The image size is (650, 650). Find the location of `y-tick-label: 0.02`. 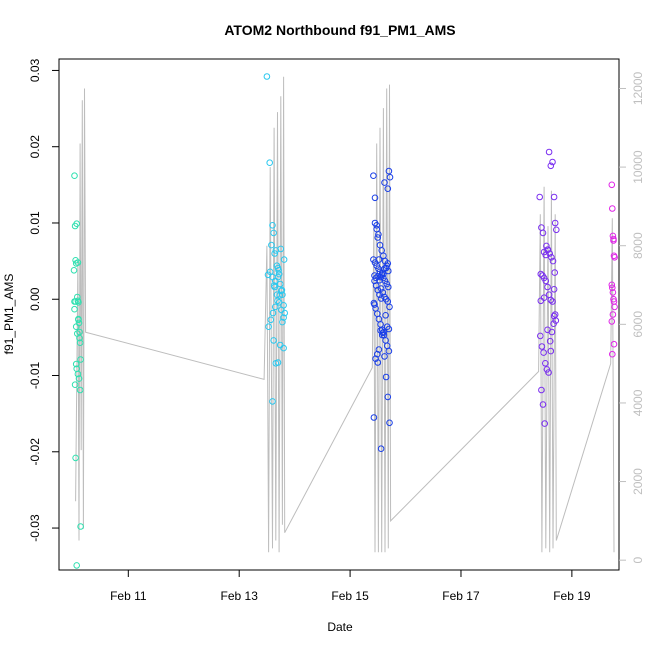

y-tick-label: 0.02 is located at coordinates (35, 147).